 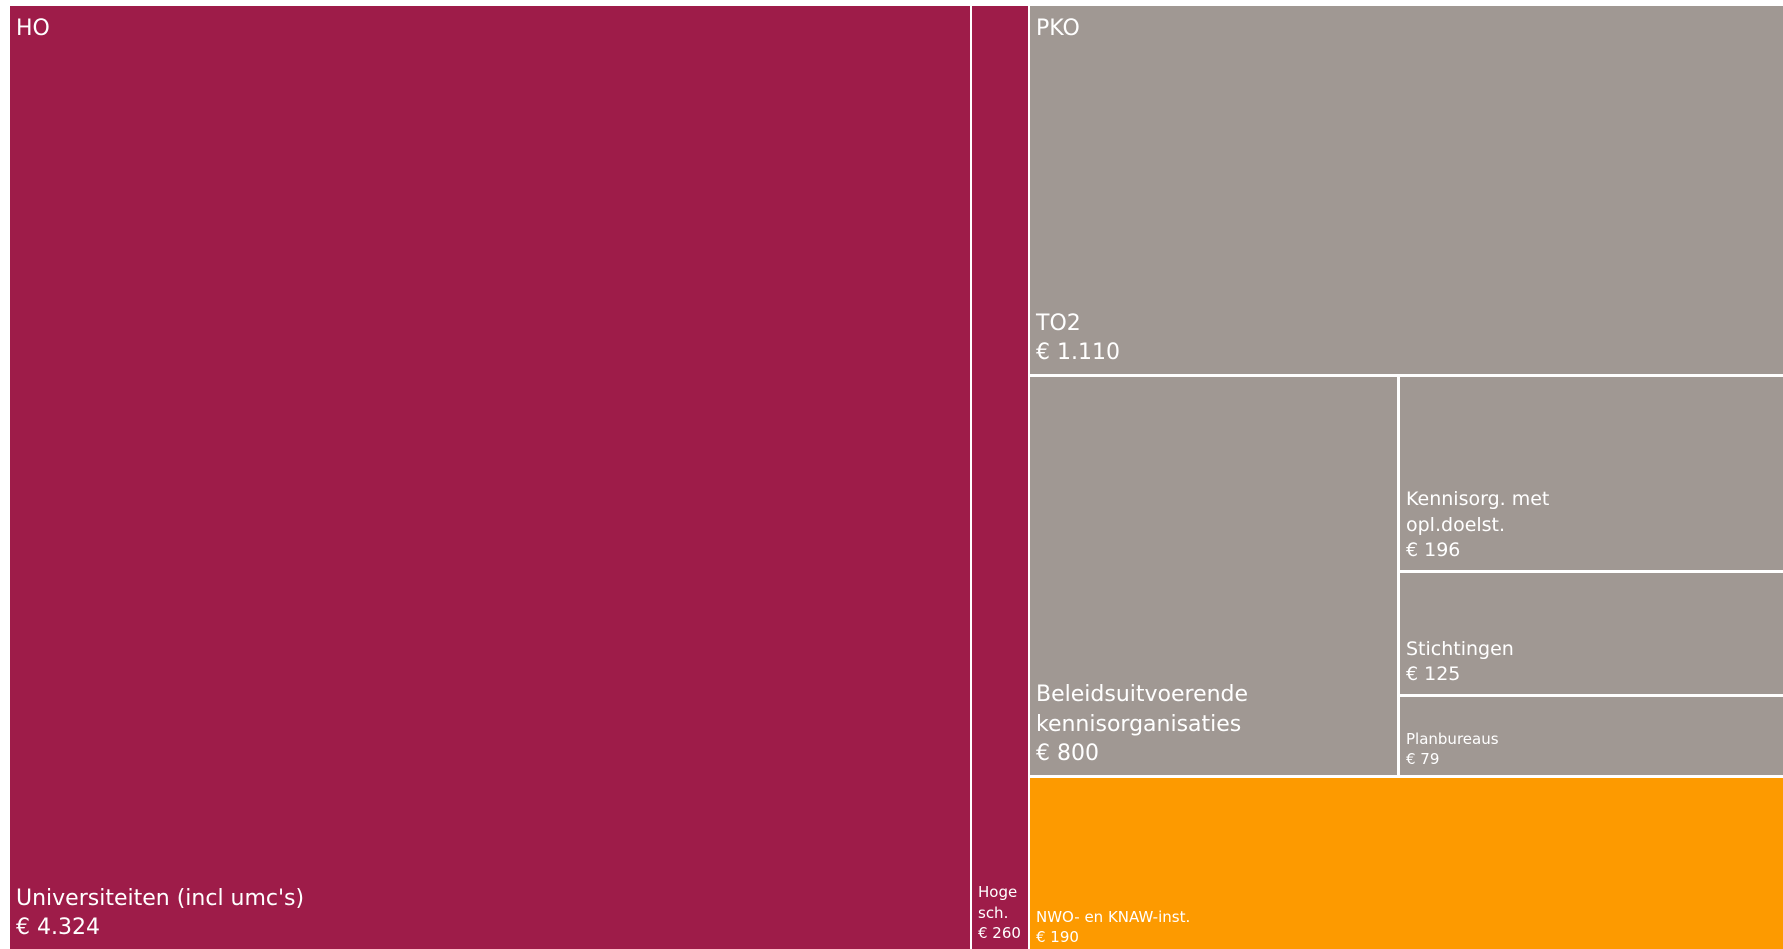 I want to click on group-label: HO, so click(x=33, y=28).